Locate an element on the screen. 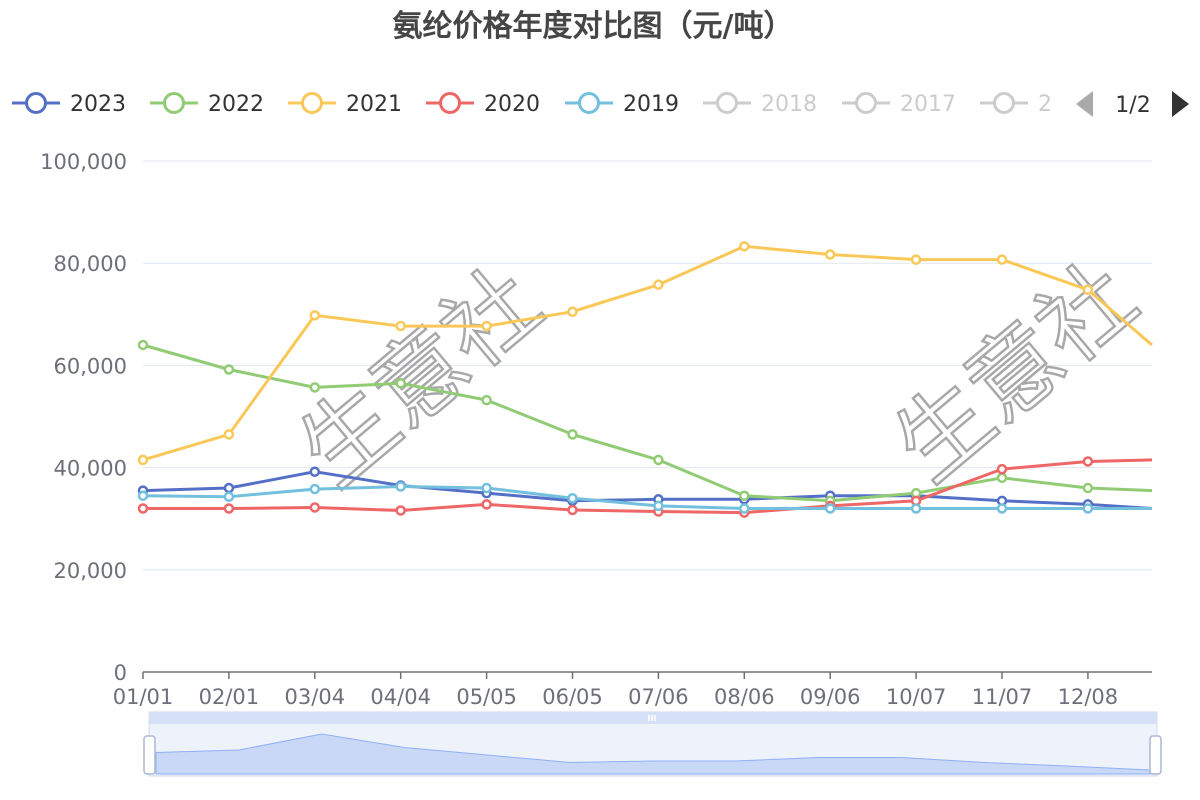 The height and width of the screenshot is (800, 1200). legend-label: 2018 is located at coordinates (789, 104).